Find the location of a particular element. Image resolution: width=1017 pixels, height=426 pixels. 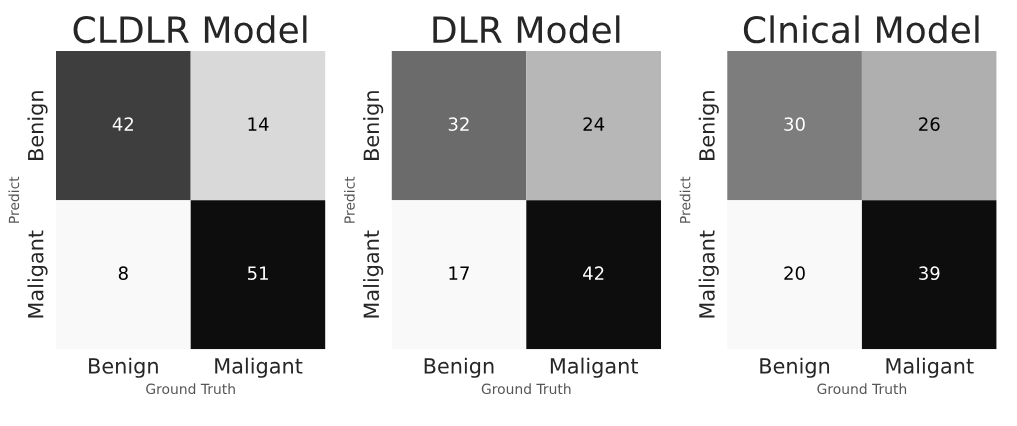

chart-title: CLDLR Model is located at coordinates (190, 29).